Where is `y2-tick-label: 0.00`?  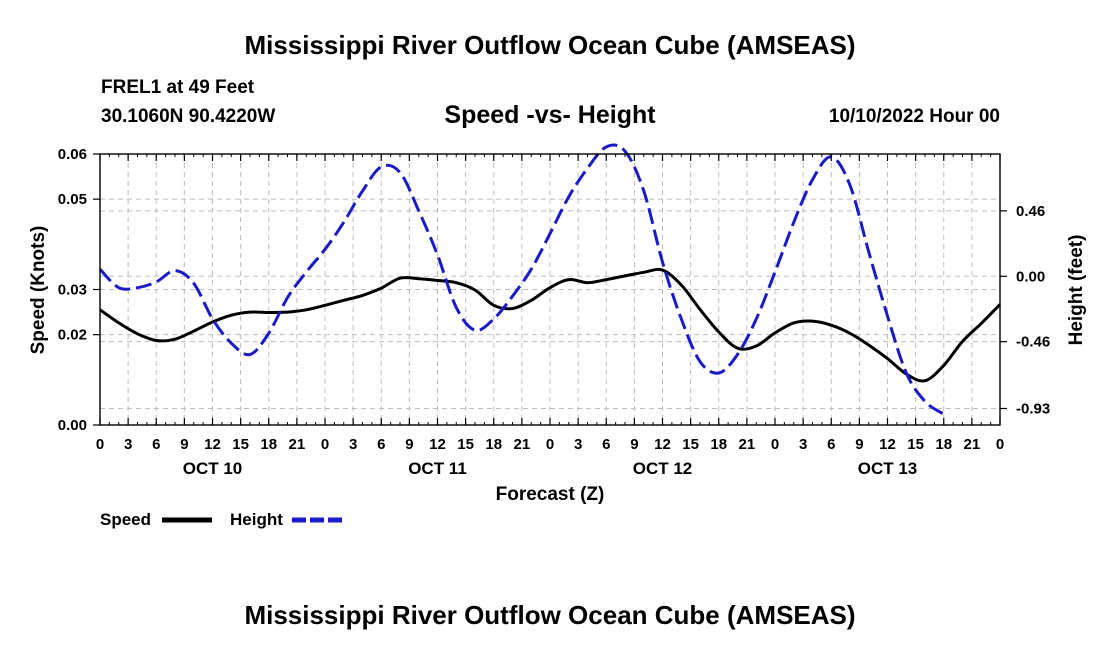
y2-tick-label: 0.00 is located at coordinates (1030, 276).